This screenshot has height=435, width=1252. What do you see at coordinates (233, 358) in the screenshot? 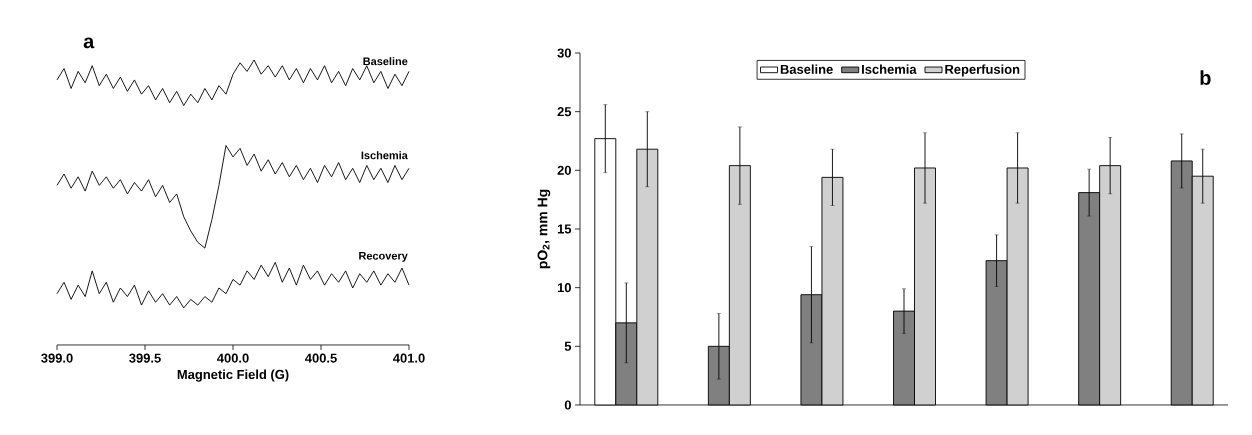
I see `x-tick-label: 400.0` at bounding box center [233, 358].